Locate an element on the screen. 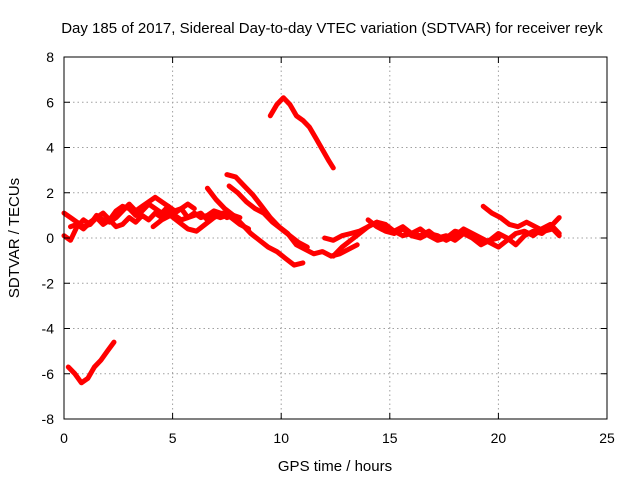 This screenshot has height=480, width=640. y-tick-label: 8 is located at coordinates (50, 57).